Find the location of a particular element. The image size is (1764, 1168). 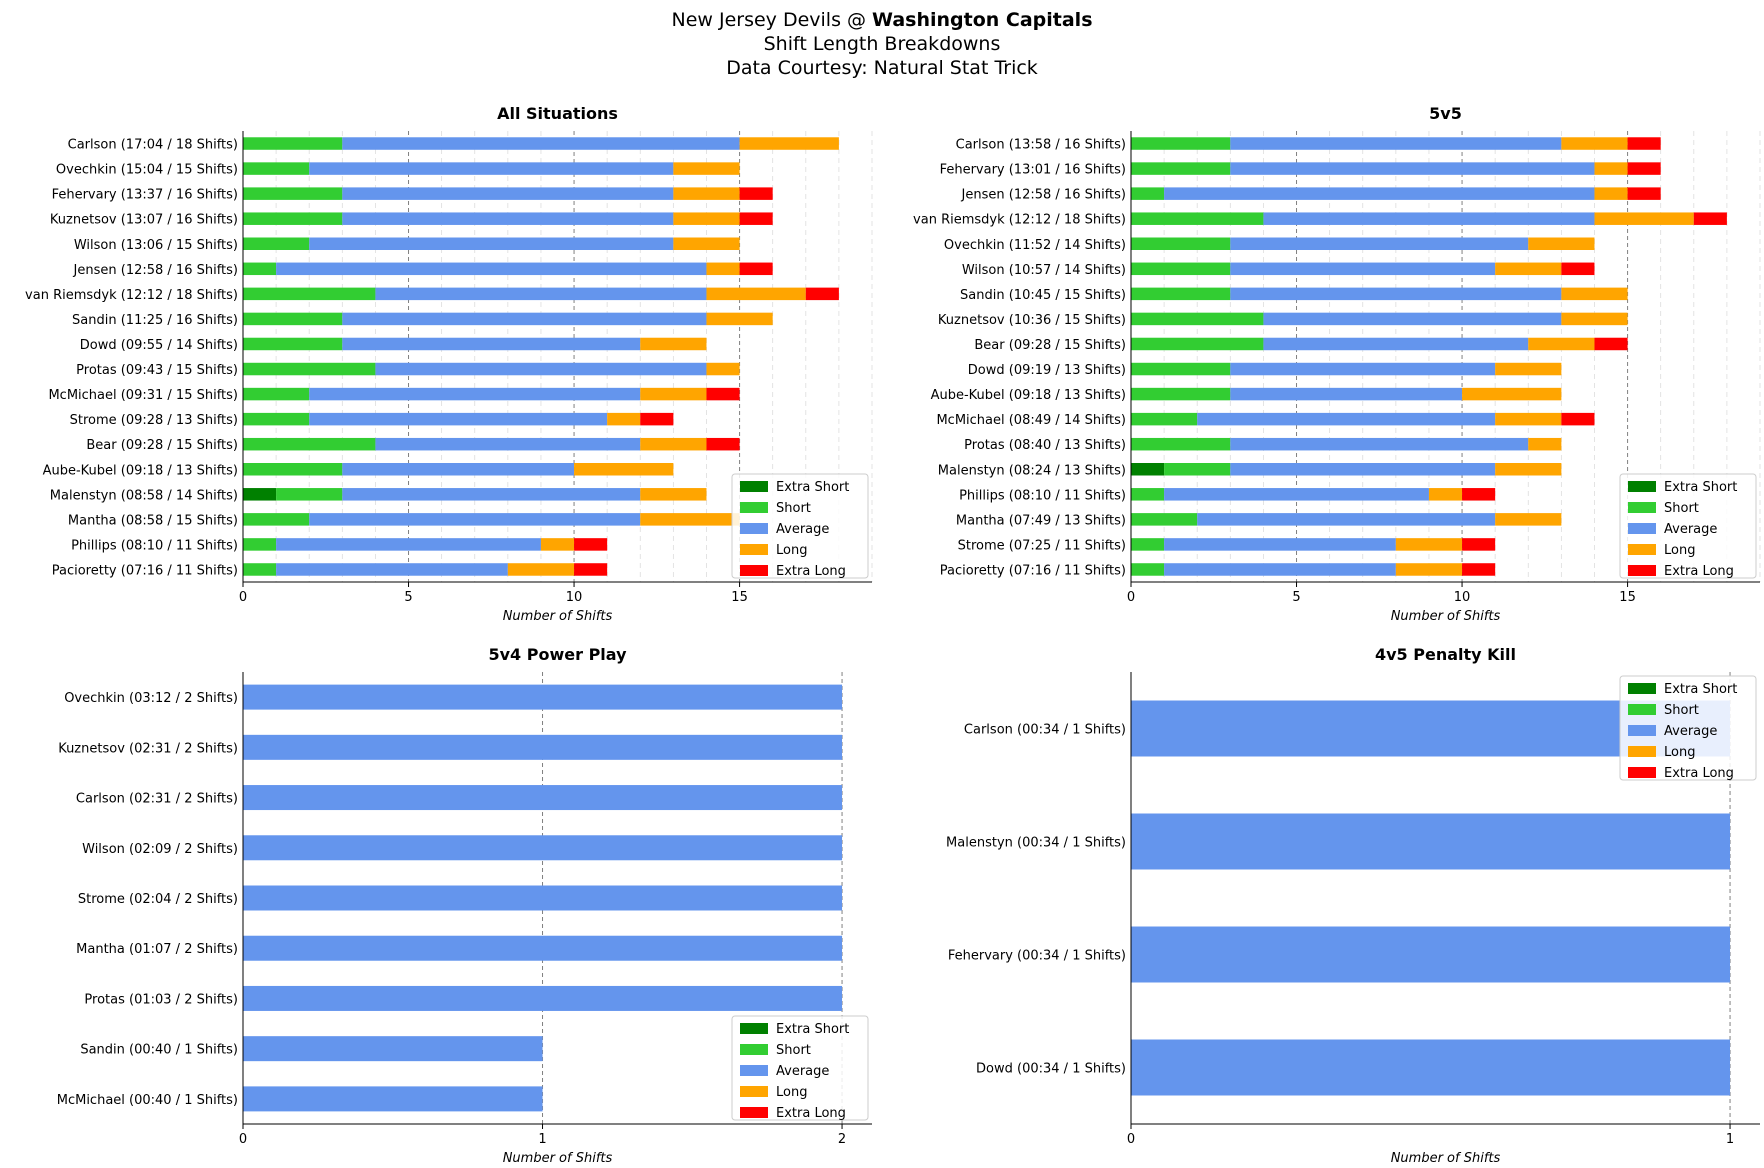

matchup-home-team: Washington Capitals is located at coordinates (982, 20).